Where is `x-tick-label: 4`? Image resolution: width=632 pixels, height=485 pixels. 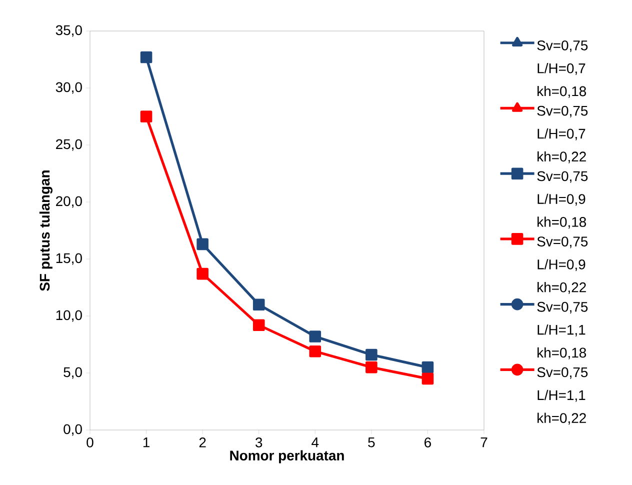
x-tick-label: 4 is located at coordinates (315, 443).